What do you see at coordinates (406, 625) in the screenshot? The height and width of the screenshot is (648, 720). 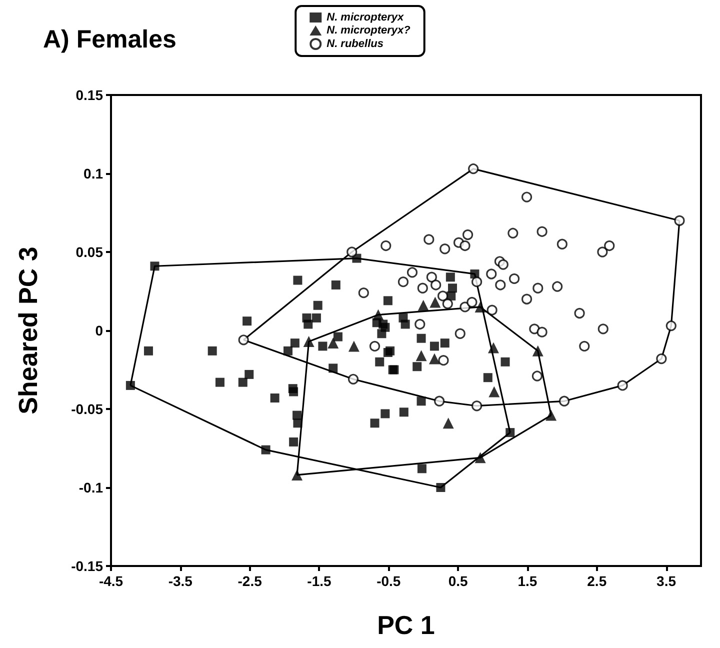 I see `x-axis-title: PC 1` at bounding box center [406, 625].